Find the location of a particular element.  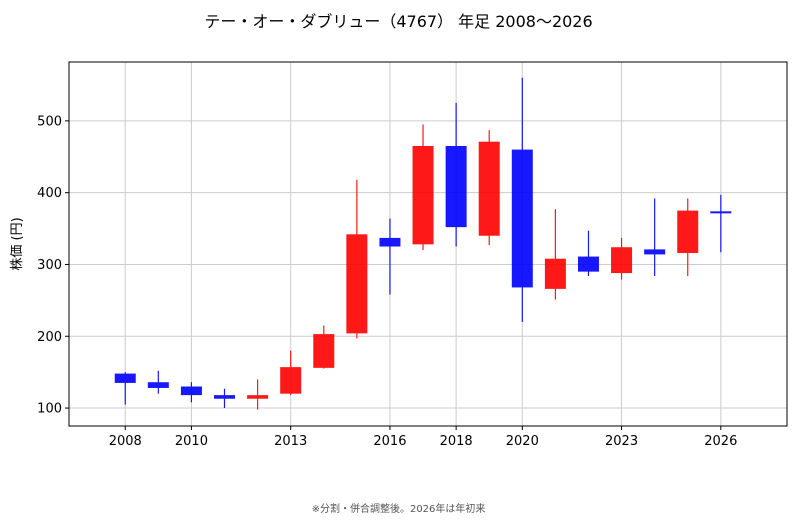

candle-2021 is located at coordinates (555, 254).